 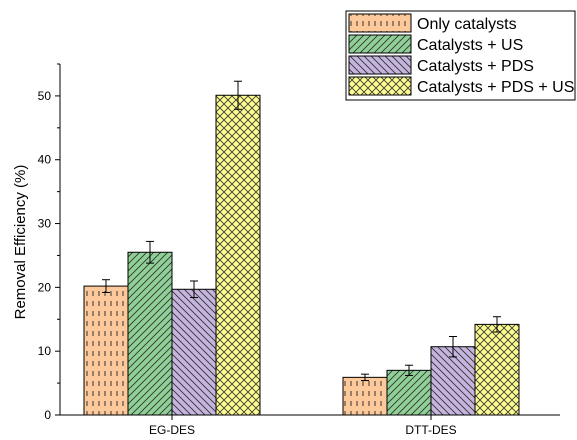 What do you see at coordinates (475, 66) in the screenshot?
I see `legend-label: Catalysts + PDS` at bounding box center [475, 66].